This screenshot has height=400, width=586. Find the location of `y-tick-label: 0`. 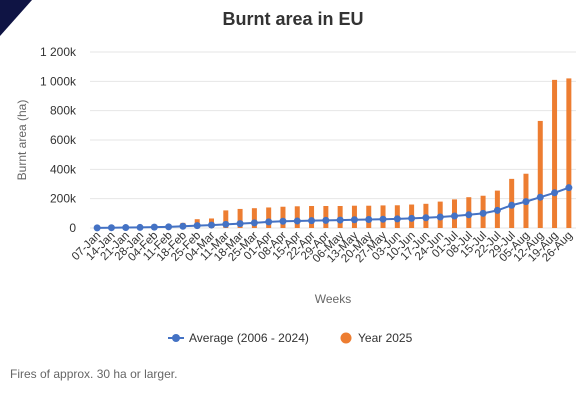

y-tick-label: 0 is located at coordinates (72, 228).